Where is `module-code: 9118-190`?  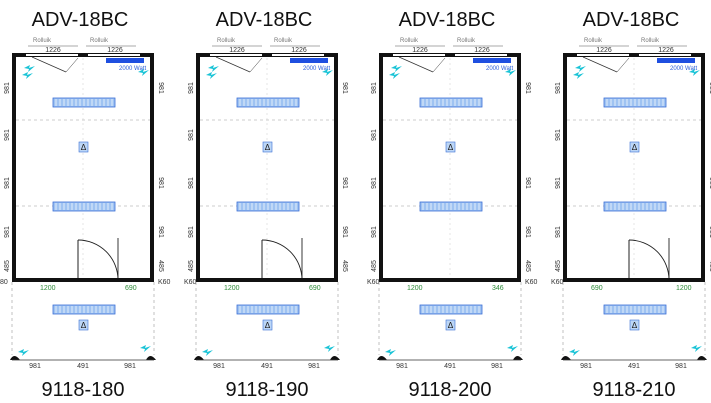 module-code: 9118-190 is located at coordinates (266, 390).